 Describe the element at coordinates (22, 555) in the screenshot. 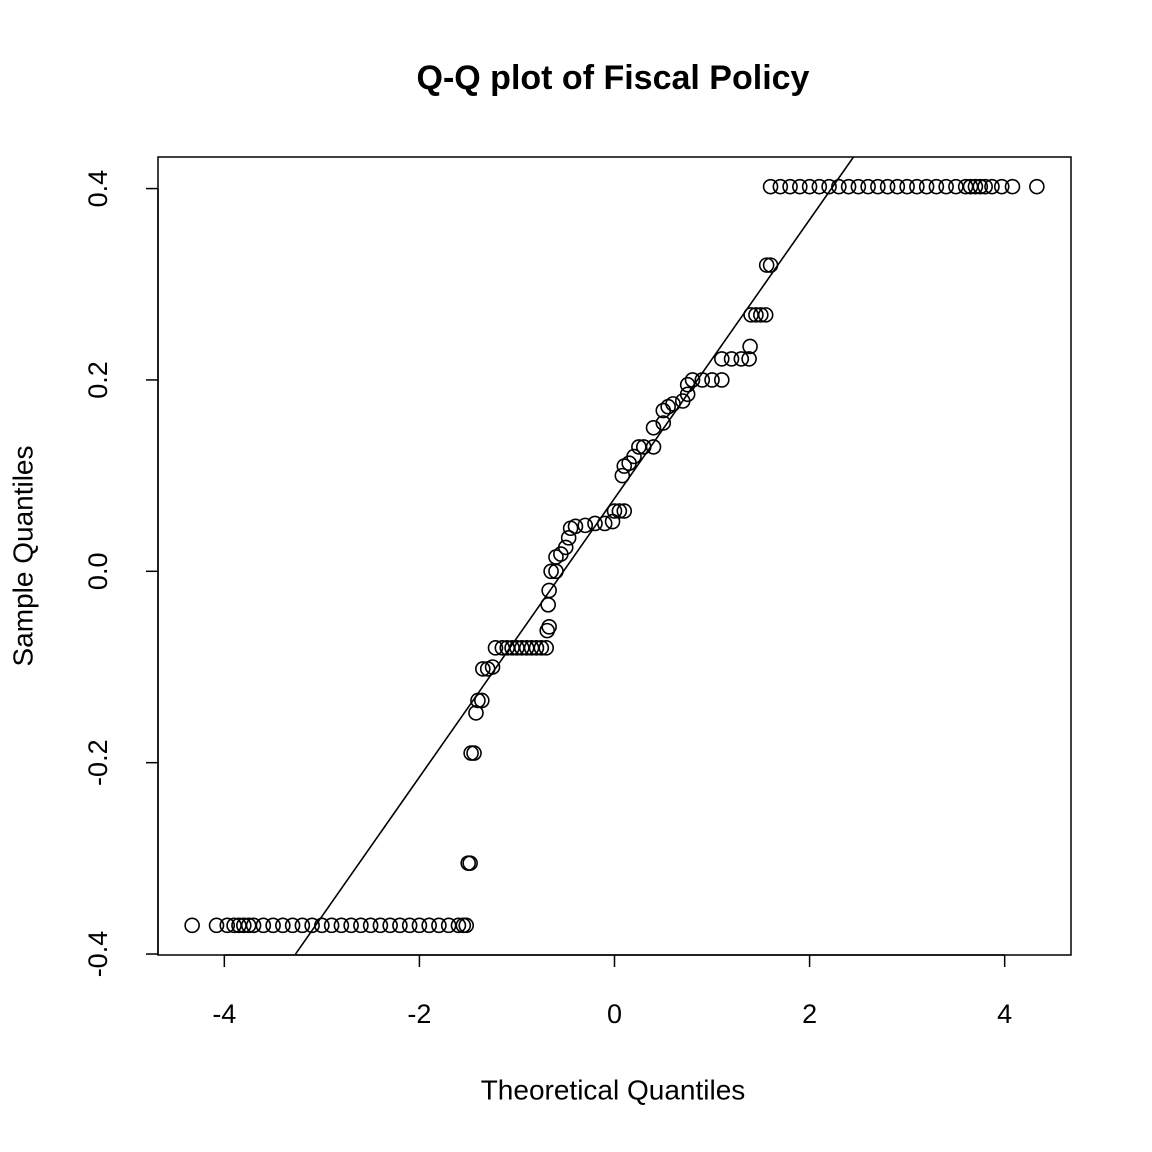

I see `y-axis-title: Sample Quantiles` at that location.